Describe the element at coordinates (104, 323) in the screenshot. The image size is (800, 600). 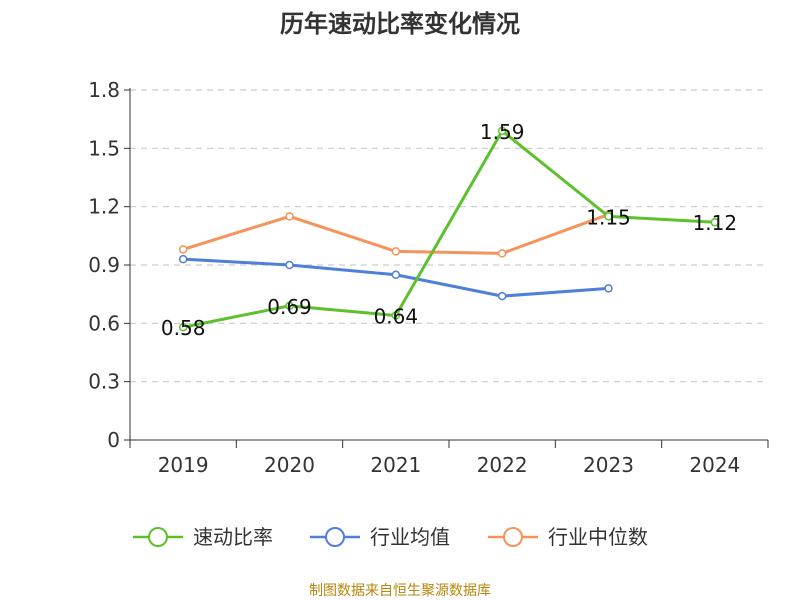
I see `y-tick-label: 0.6` at that location.